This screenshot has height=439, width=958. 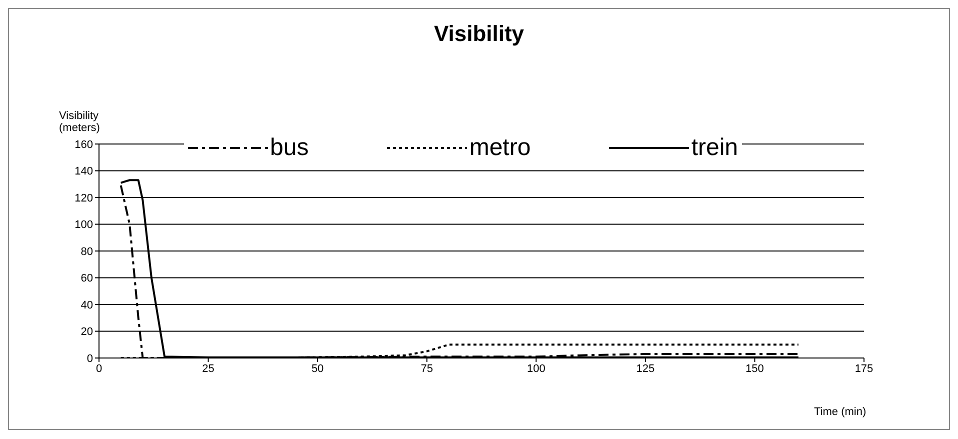 I want to click on y-tick-label: 40, so click(x=86, y=305).